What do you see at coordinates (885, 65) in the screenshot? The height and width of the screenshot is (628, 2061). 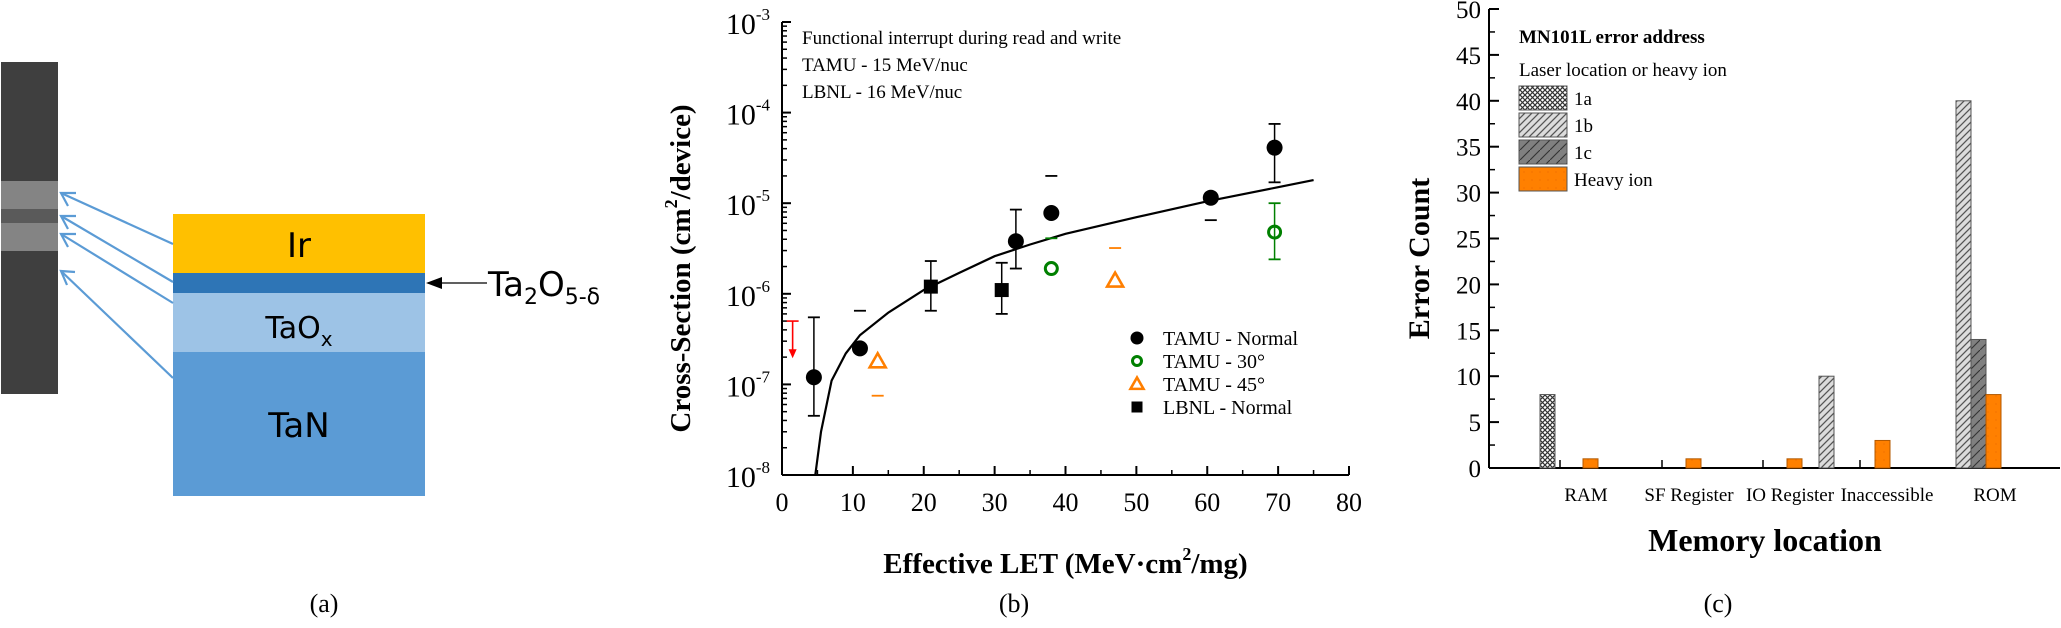 I see `annotation-text: TAMU - 15 MeV/nuc` at bounding box center [885, 65].